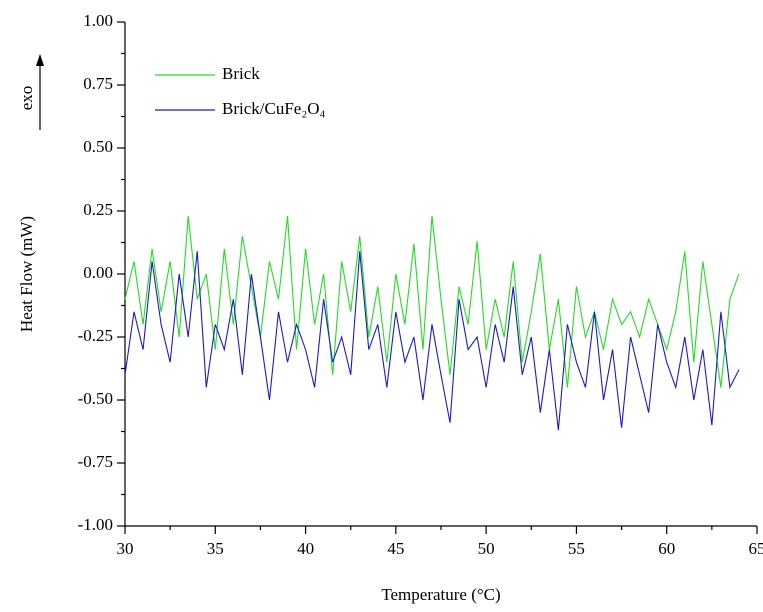  Describe the element at coordinates (215, 548) in the screenshot. I see `x-tick-label: 35` at that location.